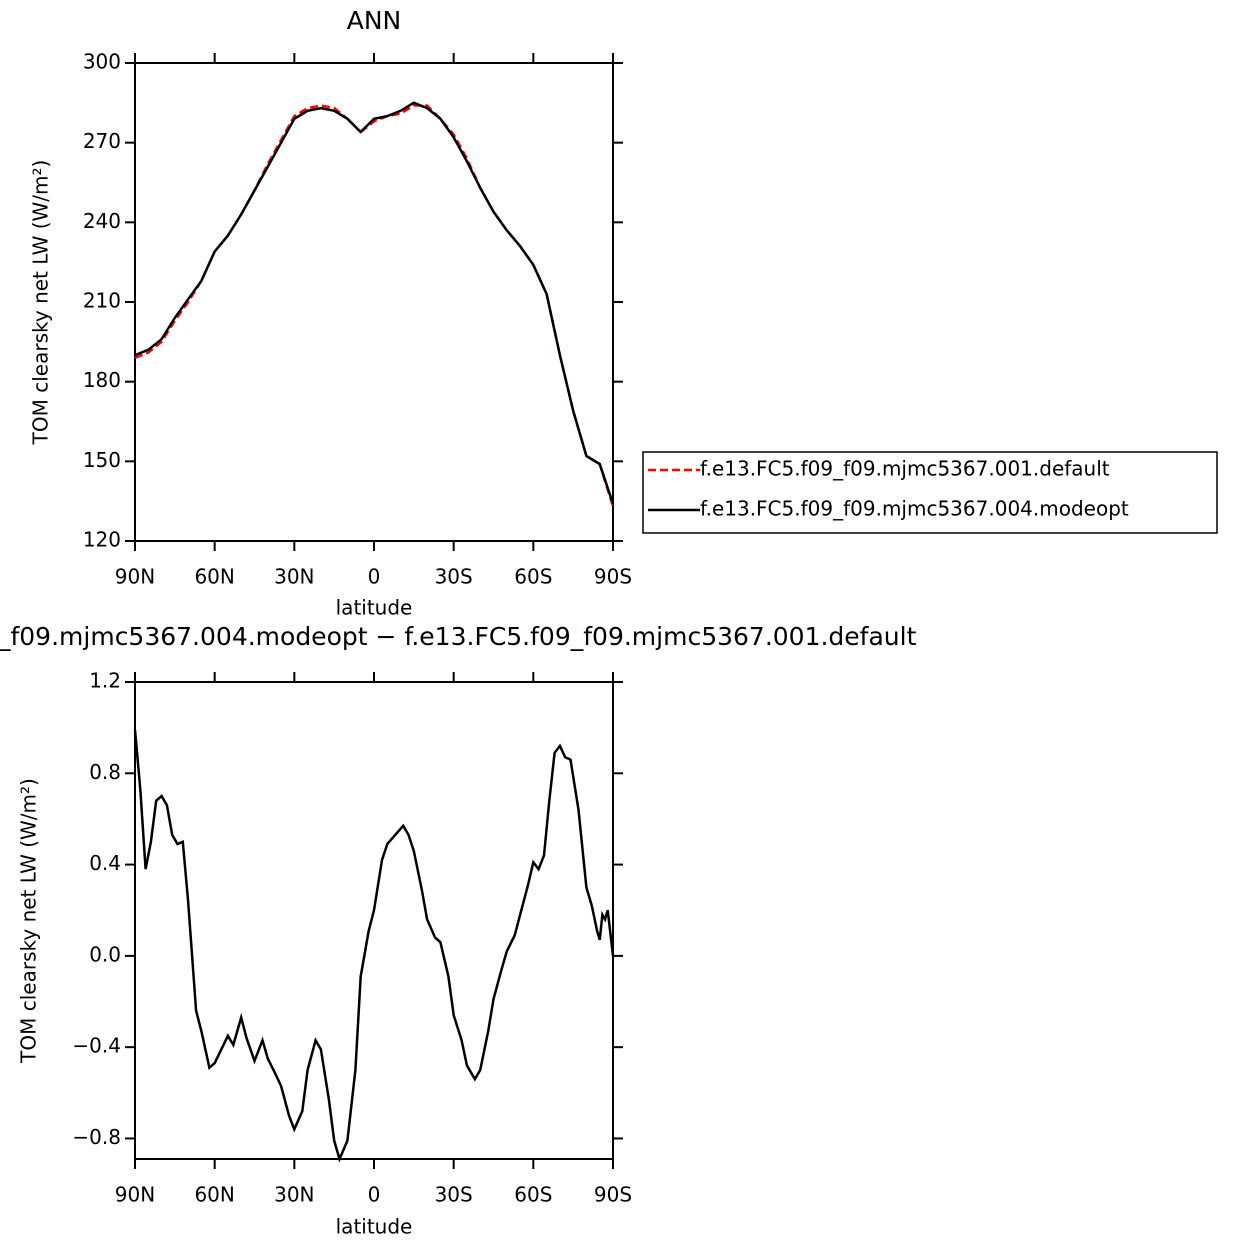 Image resolution: width=1247 pixels, height=1247 pixels. What do you see at coordinates (102, 380) in the screenshot?
I see `y-tick-label: 180` at bounding box center [102, 380].